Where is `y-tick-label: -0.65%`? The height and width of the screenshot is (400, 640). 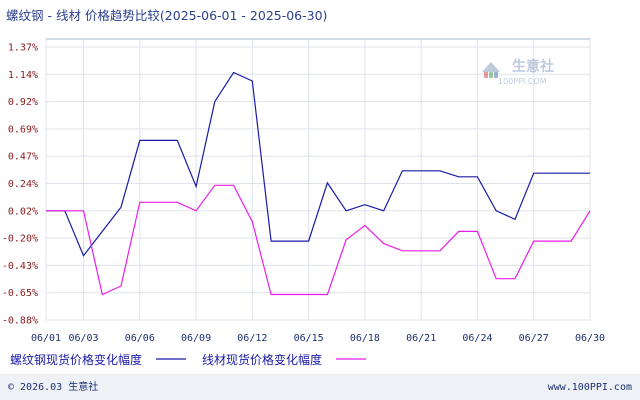 y-tick-label: -0.65% is located at coordinates (20, 293).